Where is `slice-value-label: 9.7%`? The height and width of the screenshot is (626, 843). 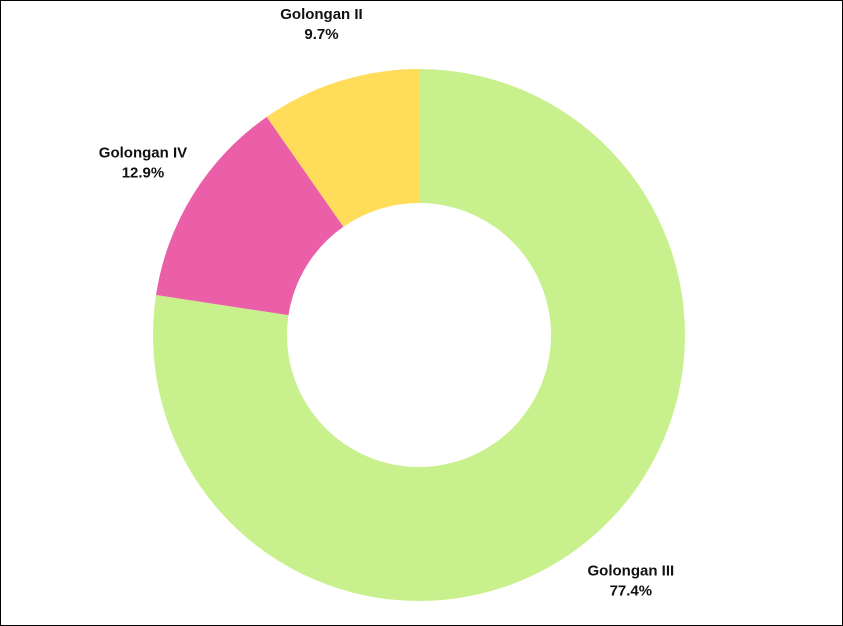 slice-value-label: 9.7% is located at coordinates (321, 34).